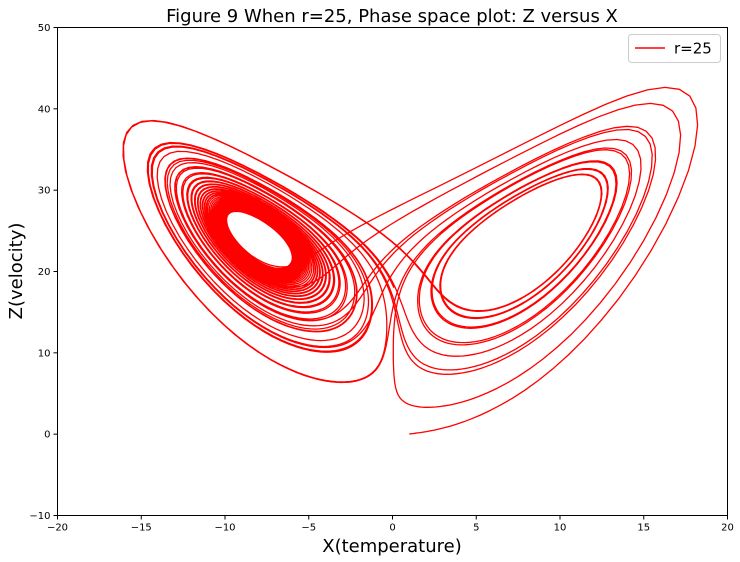 This screenshot has height=562, width=740. I want to click on y-tick-label: 10, so click(44, 353).